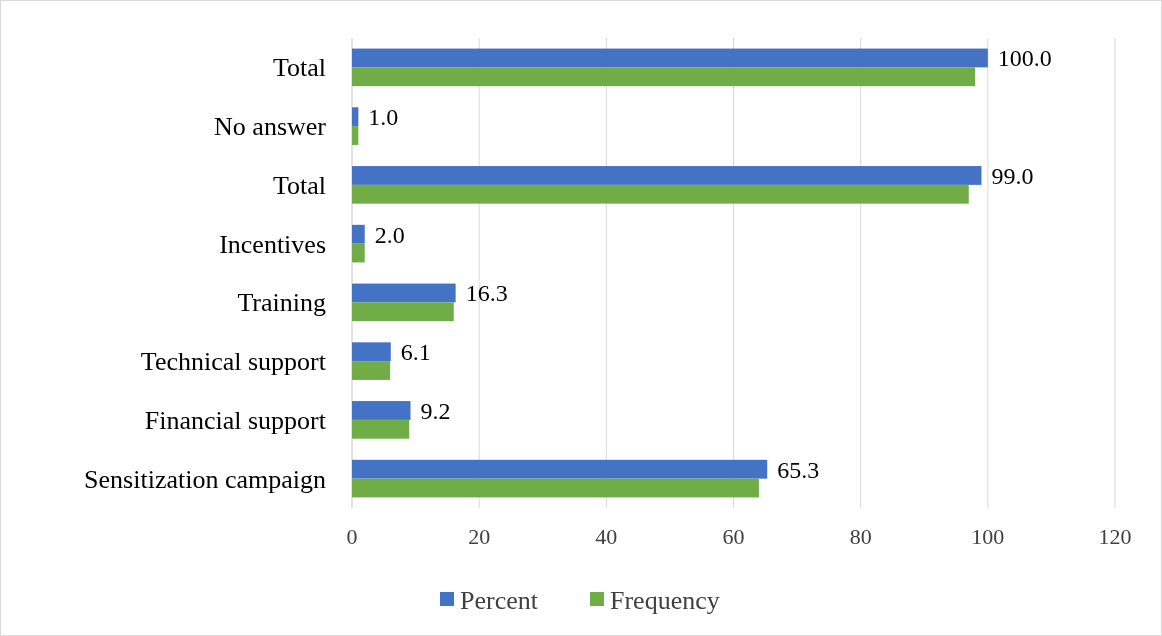  Describe the element at coordinates (383, 117) in the screenshot. I see `data-label: 1.0` at that location.